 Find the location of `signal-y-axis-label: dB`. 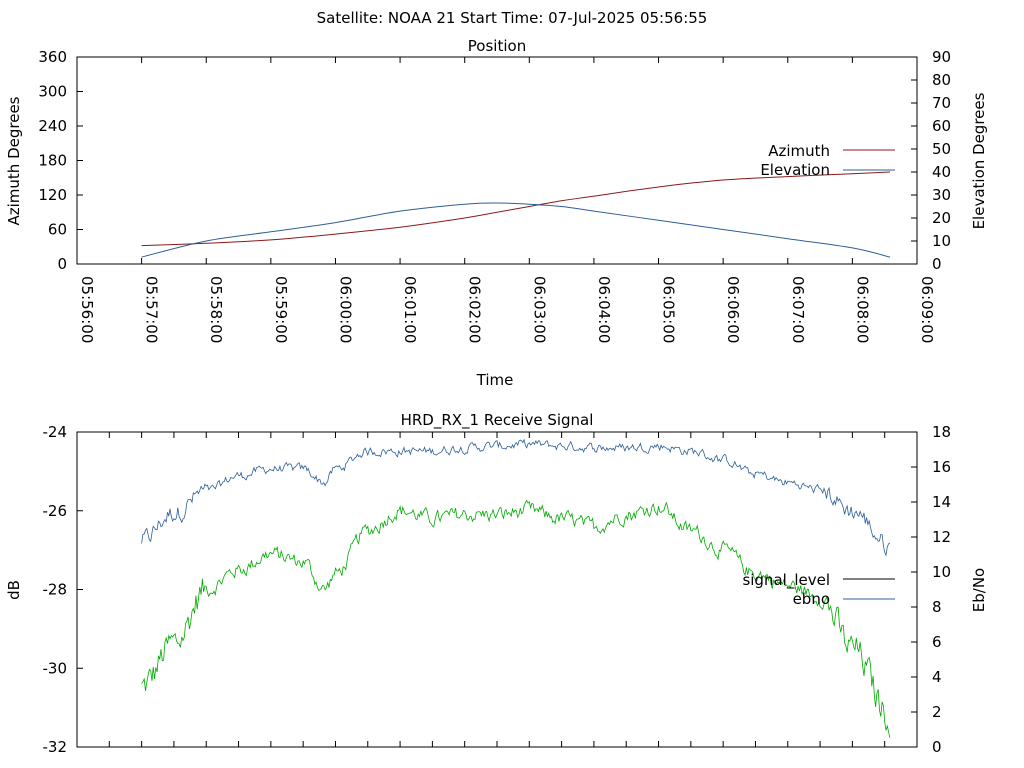

signal-y-axis-label: dB is located at coordinates (14, 590).